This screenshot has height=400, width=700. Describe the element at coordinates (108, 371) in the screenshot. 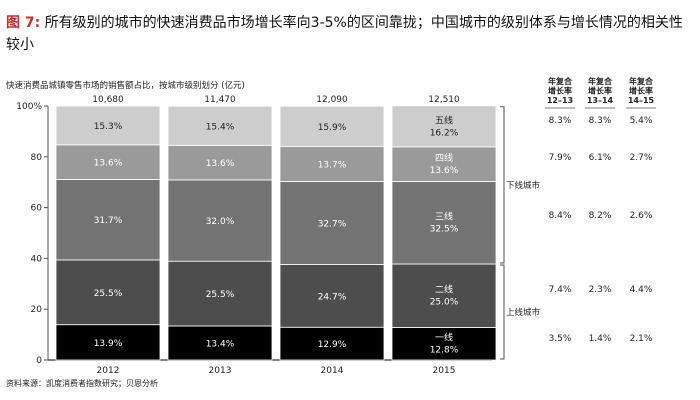

I see `x-tick-label: 2012` at that location.